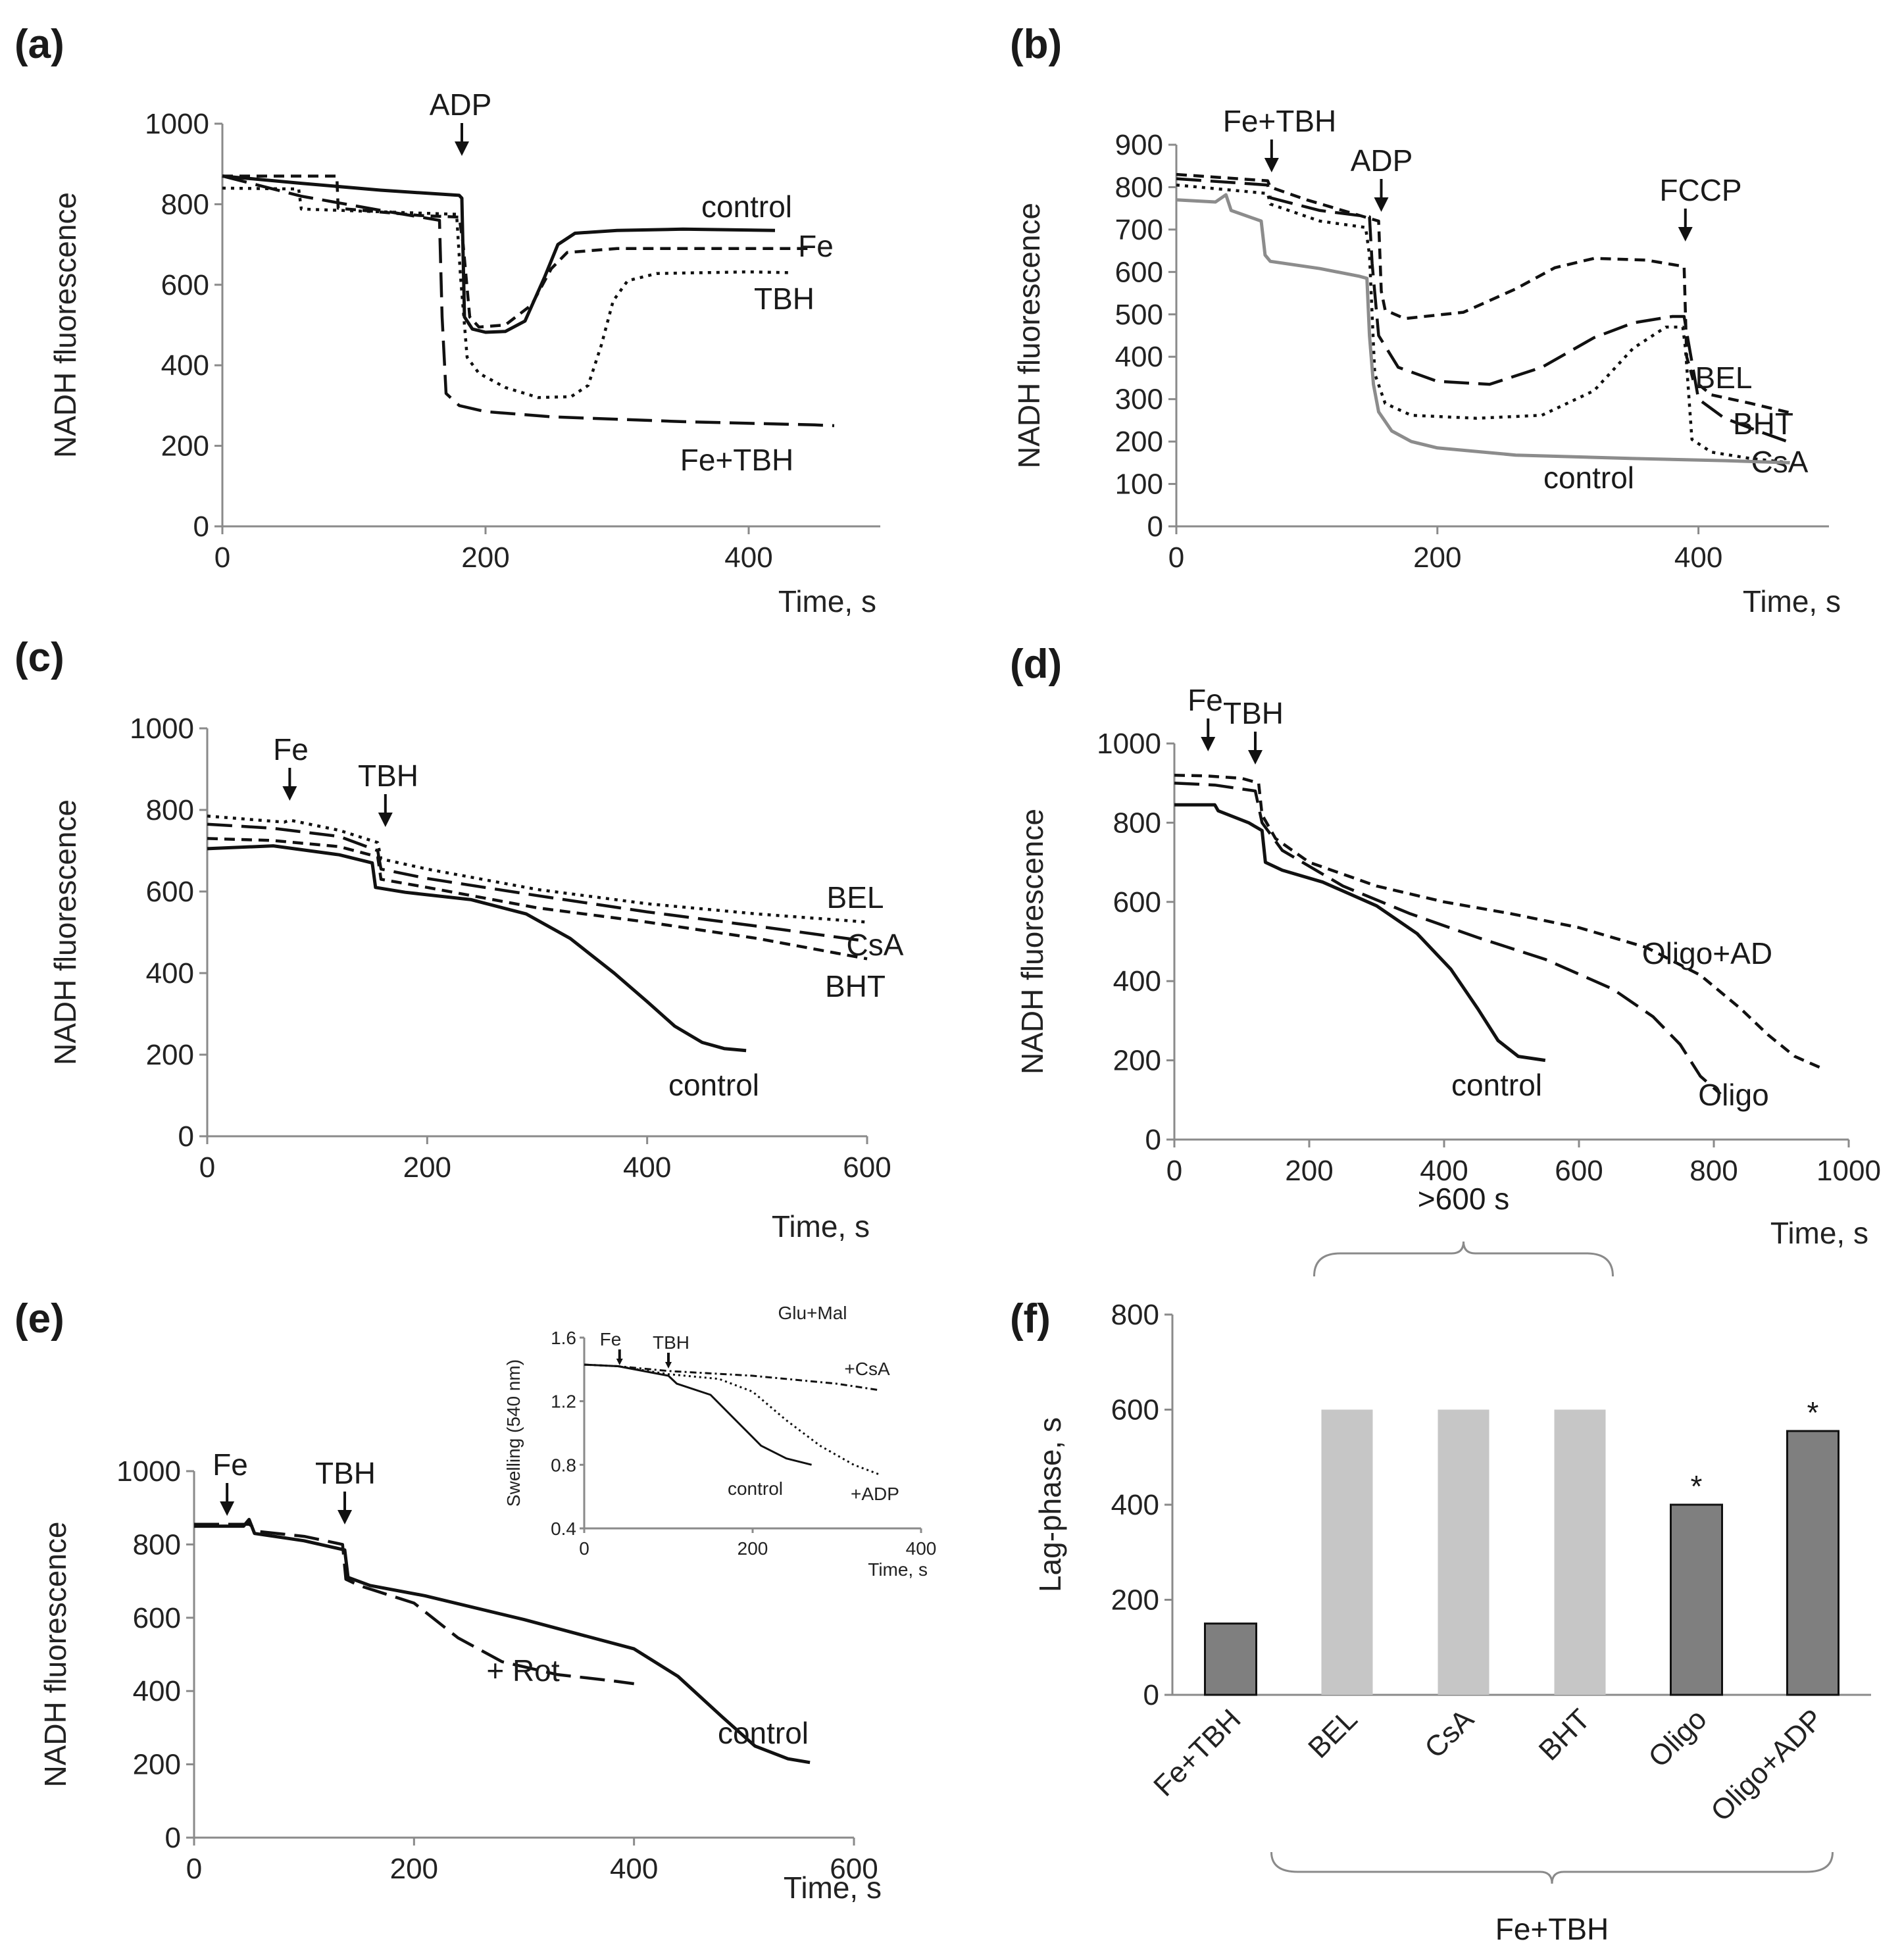  I want to click on panel-b-ytick-label: 300, so click(1139, 400).